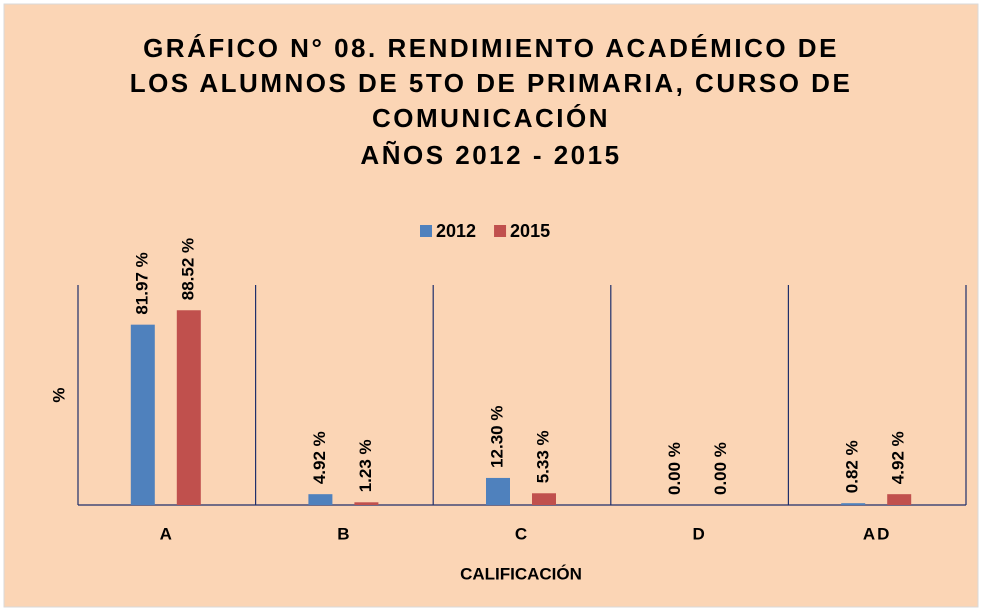  What do you see at coordinates (699, 533) in the screenshot?
I see `x-tick-label: D` at bounding box center [699, 533].